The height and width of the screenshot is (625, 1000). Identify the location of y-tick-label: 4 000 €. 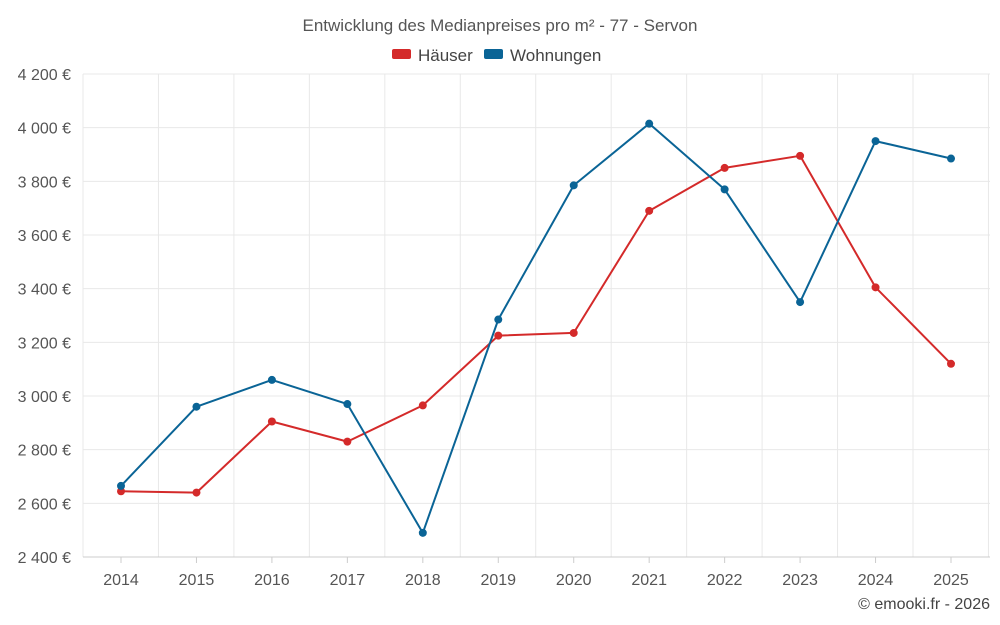
(44, 129).